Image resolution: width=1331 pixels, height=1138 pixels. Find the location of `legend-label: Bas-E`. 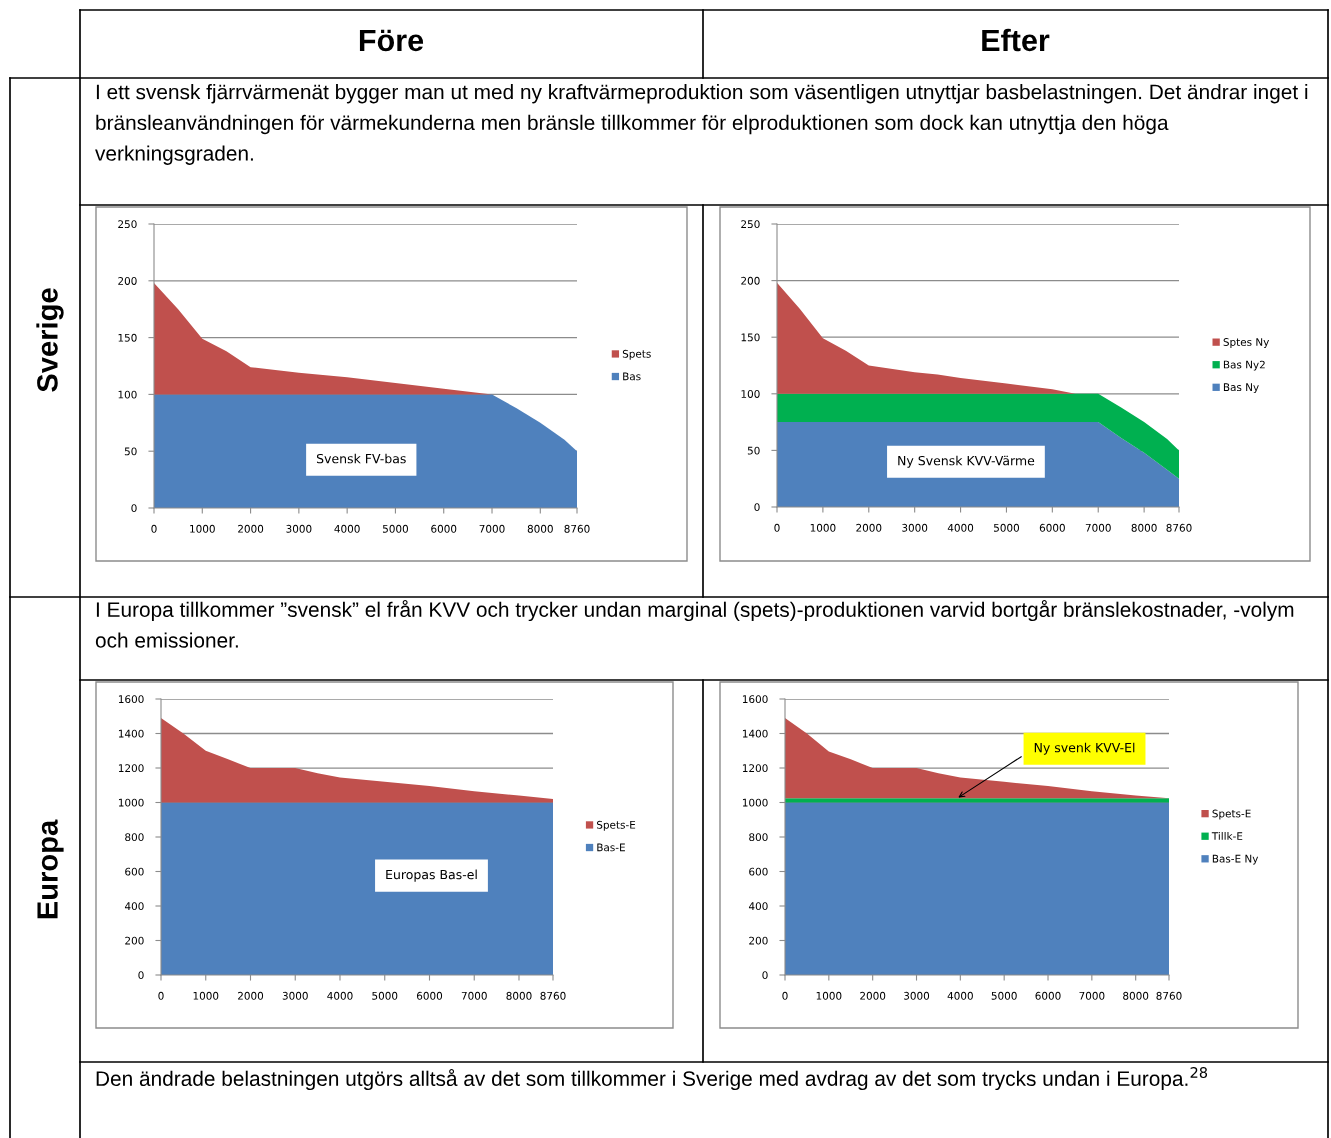

legend-label: Bas-E is located at coordinates (611, 847).